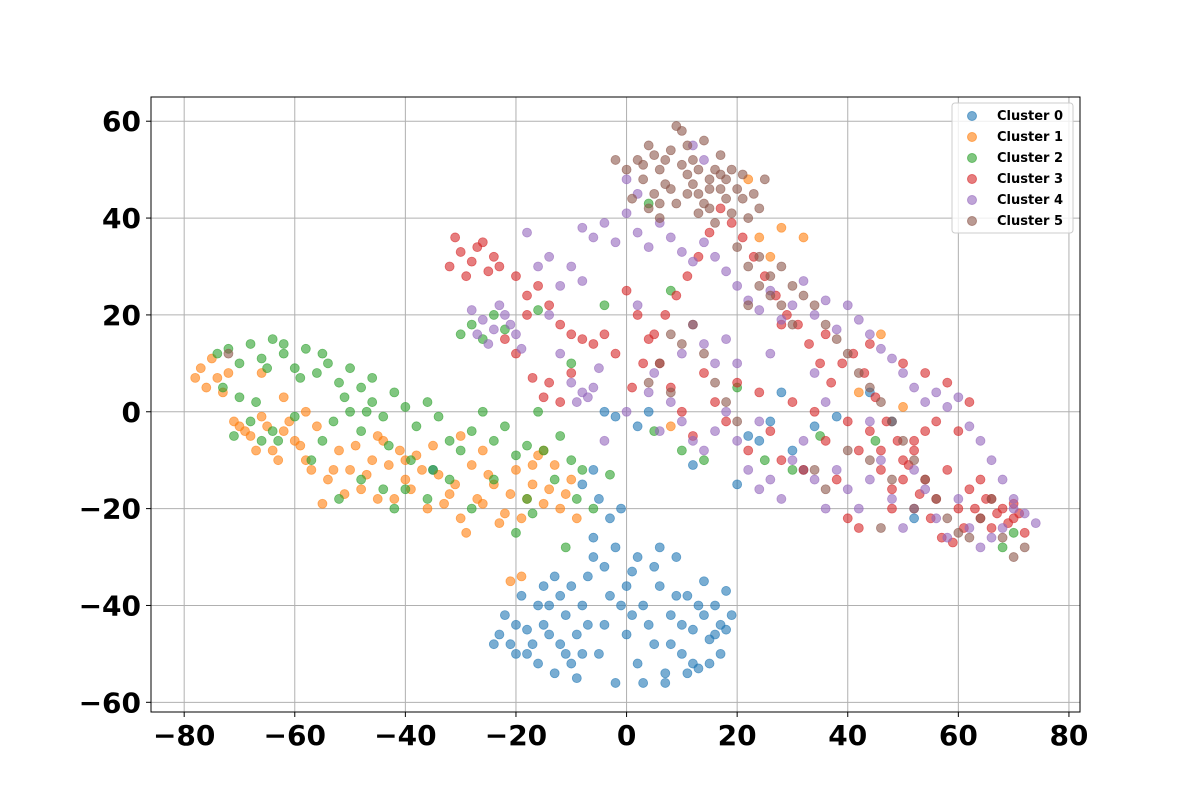 Image resolution: width=1200 pixels, height=800 pixels. Describe the element at coordinates (626, 735) in the screenshot. I see `x-tick-label: 0` at that location.